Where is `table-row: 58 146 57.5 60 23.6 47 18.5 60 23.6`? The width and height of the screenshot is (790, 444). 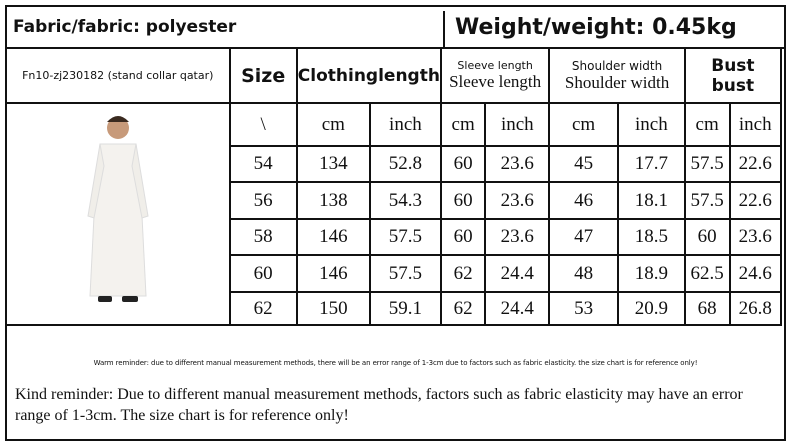 table-row: 58 146 57.5 60 23.6 47 18.5 60 23.6 is located at coordinates (394, 237).